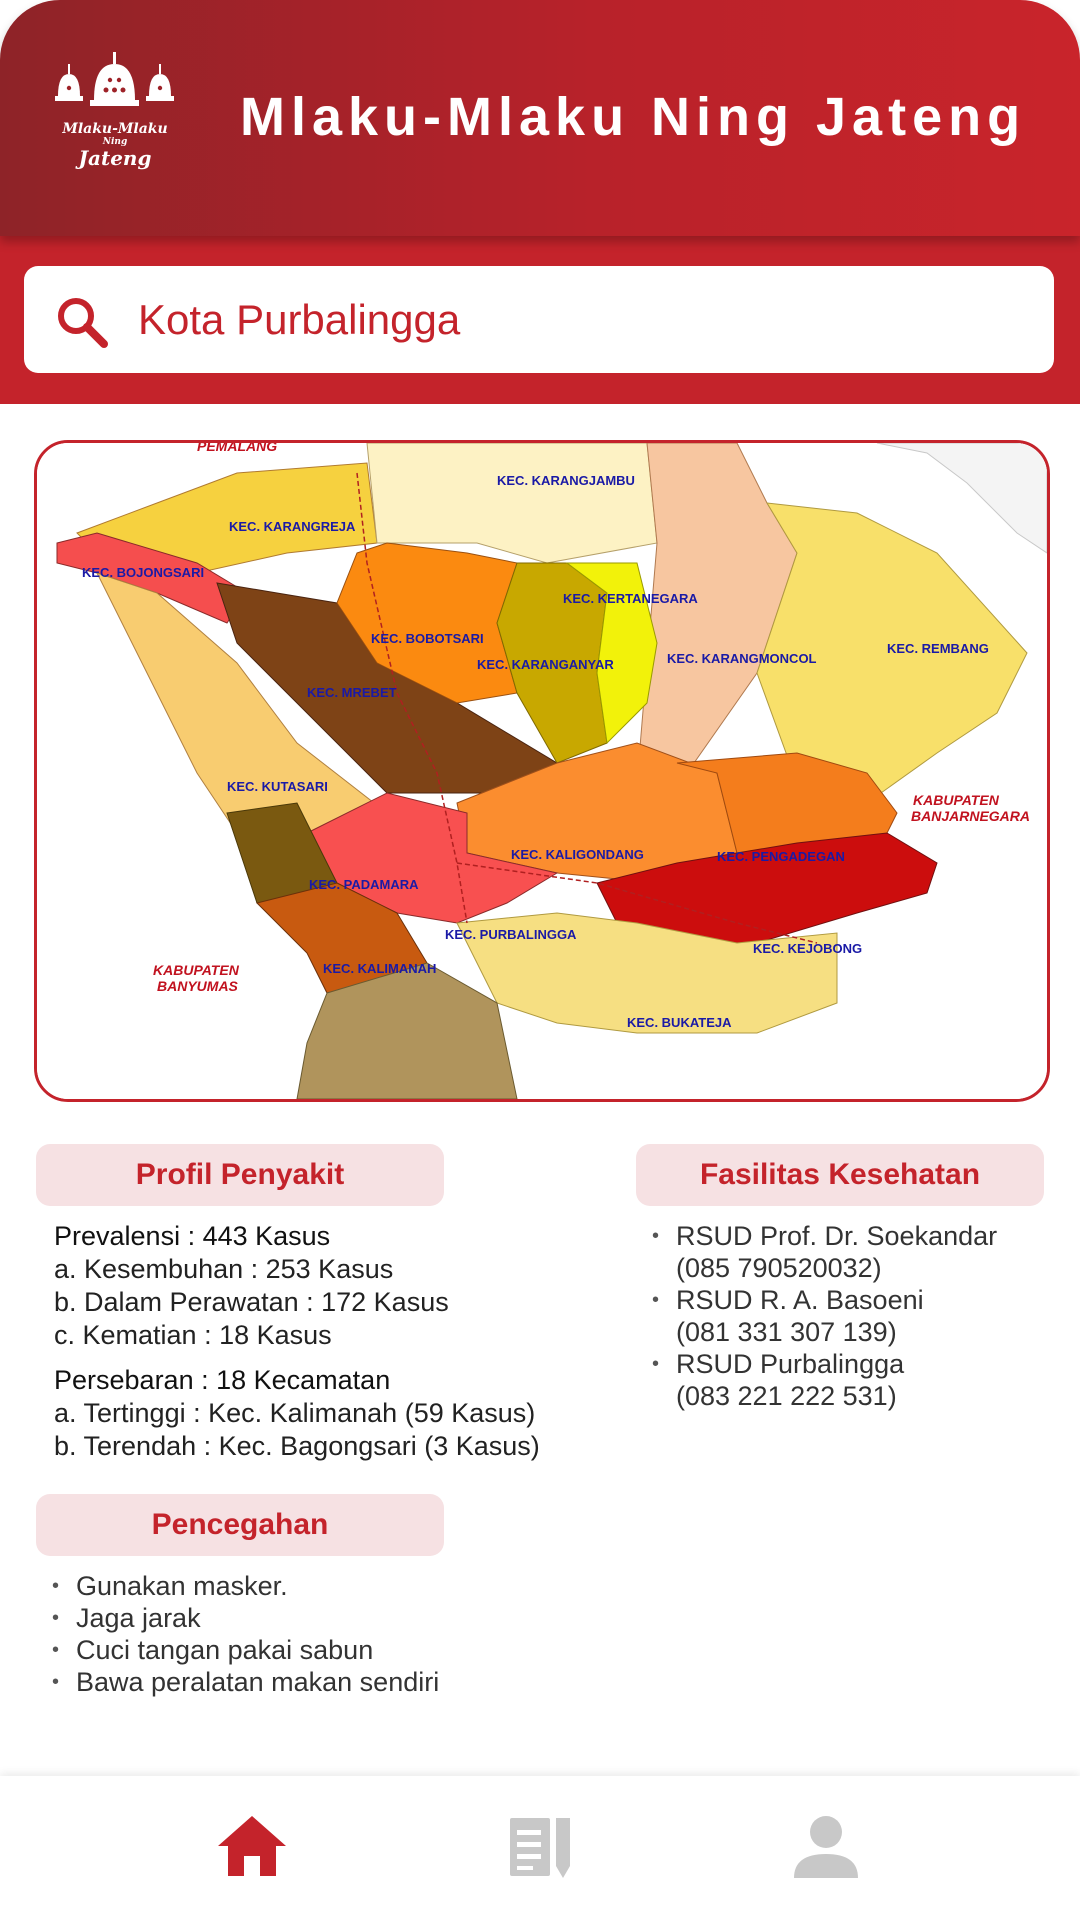 The height and width of the screenshot is (1920, 1080). What do you see at coordinates (633, 117) in the screenshot?
I see `app-title: Mlaku-Mlaku Ning Jateng` at bounding box center [633, 117].